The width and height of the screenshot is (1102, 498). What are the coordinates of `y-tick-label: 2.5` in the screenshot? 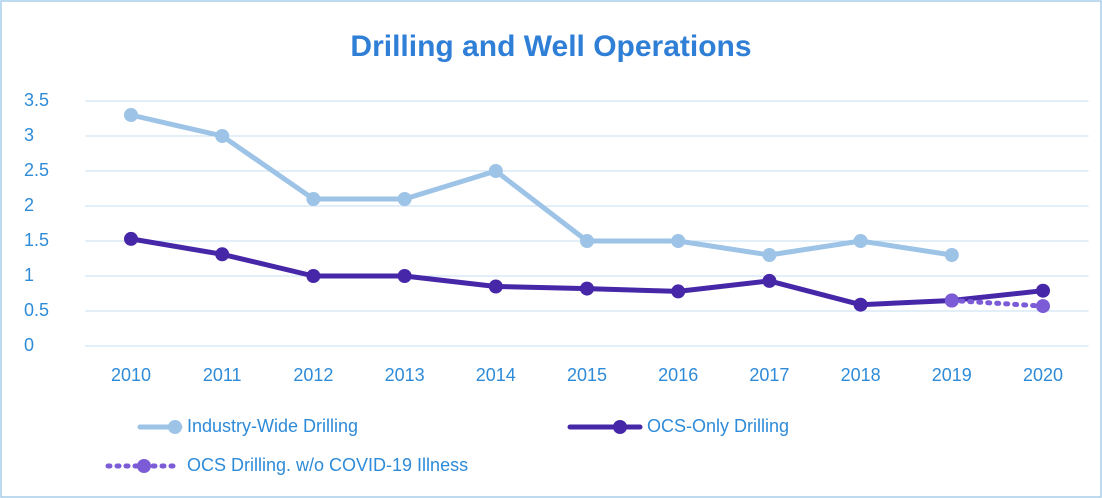 It's located at (36, 170).